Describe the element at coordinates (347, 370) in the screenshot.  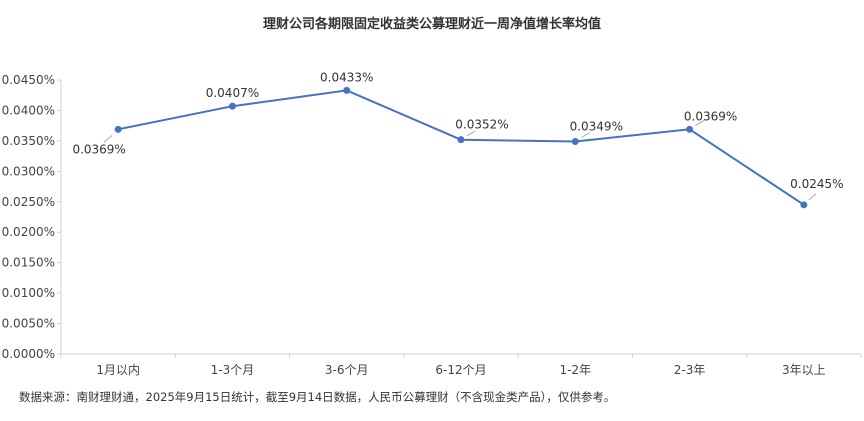
I see `x-tick-label: 3-6个月` at that location.